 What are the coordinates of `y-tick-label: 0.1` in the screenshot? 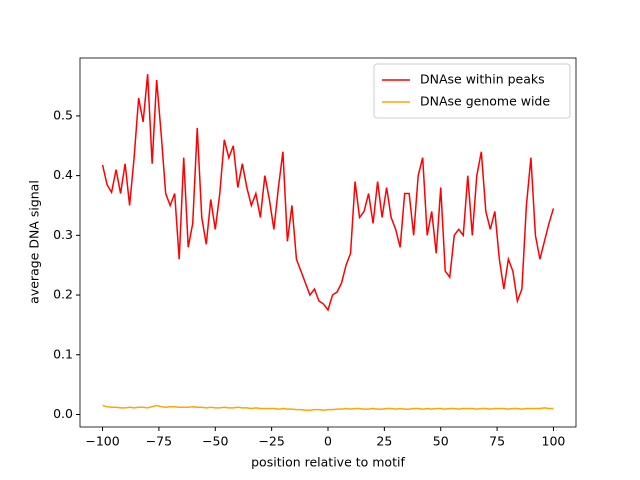 It's located at (63, 353).